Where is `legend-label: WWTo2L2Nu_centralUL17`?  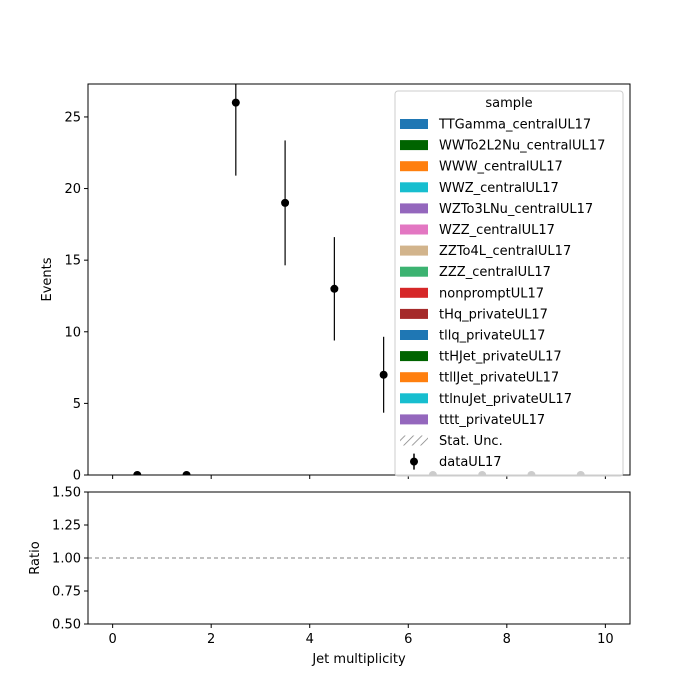 legend-label: WWTo2L2Nu_centralUL17 is located at coordinates (522, 146).